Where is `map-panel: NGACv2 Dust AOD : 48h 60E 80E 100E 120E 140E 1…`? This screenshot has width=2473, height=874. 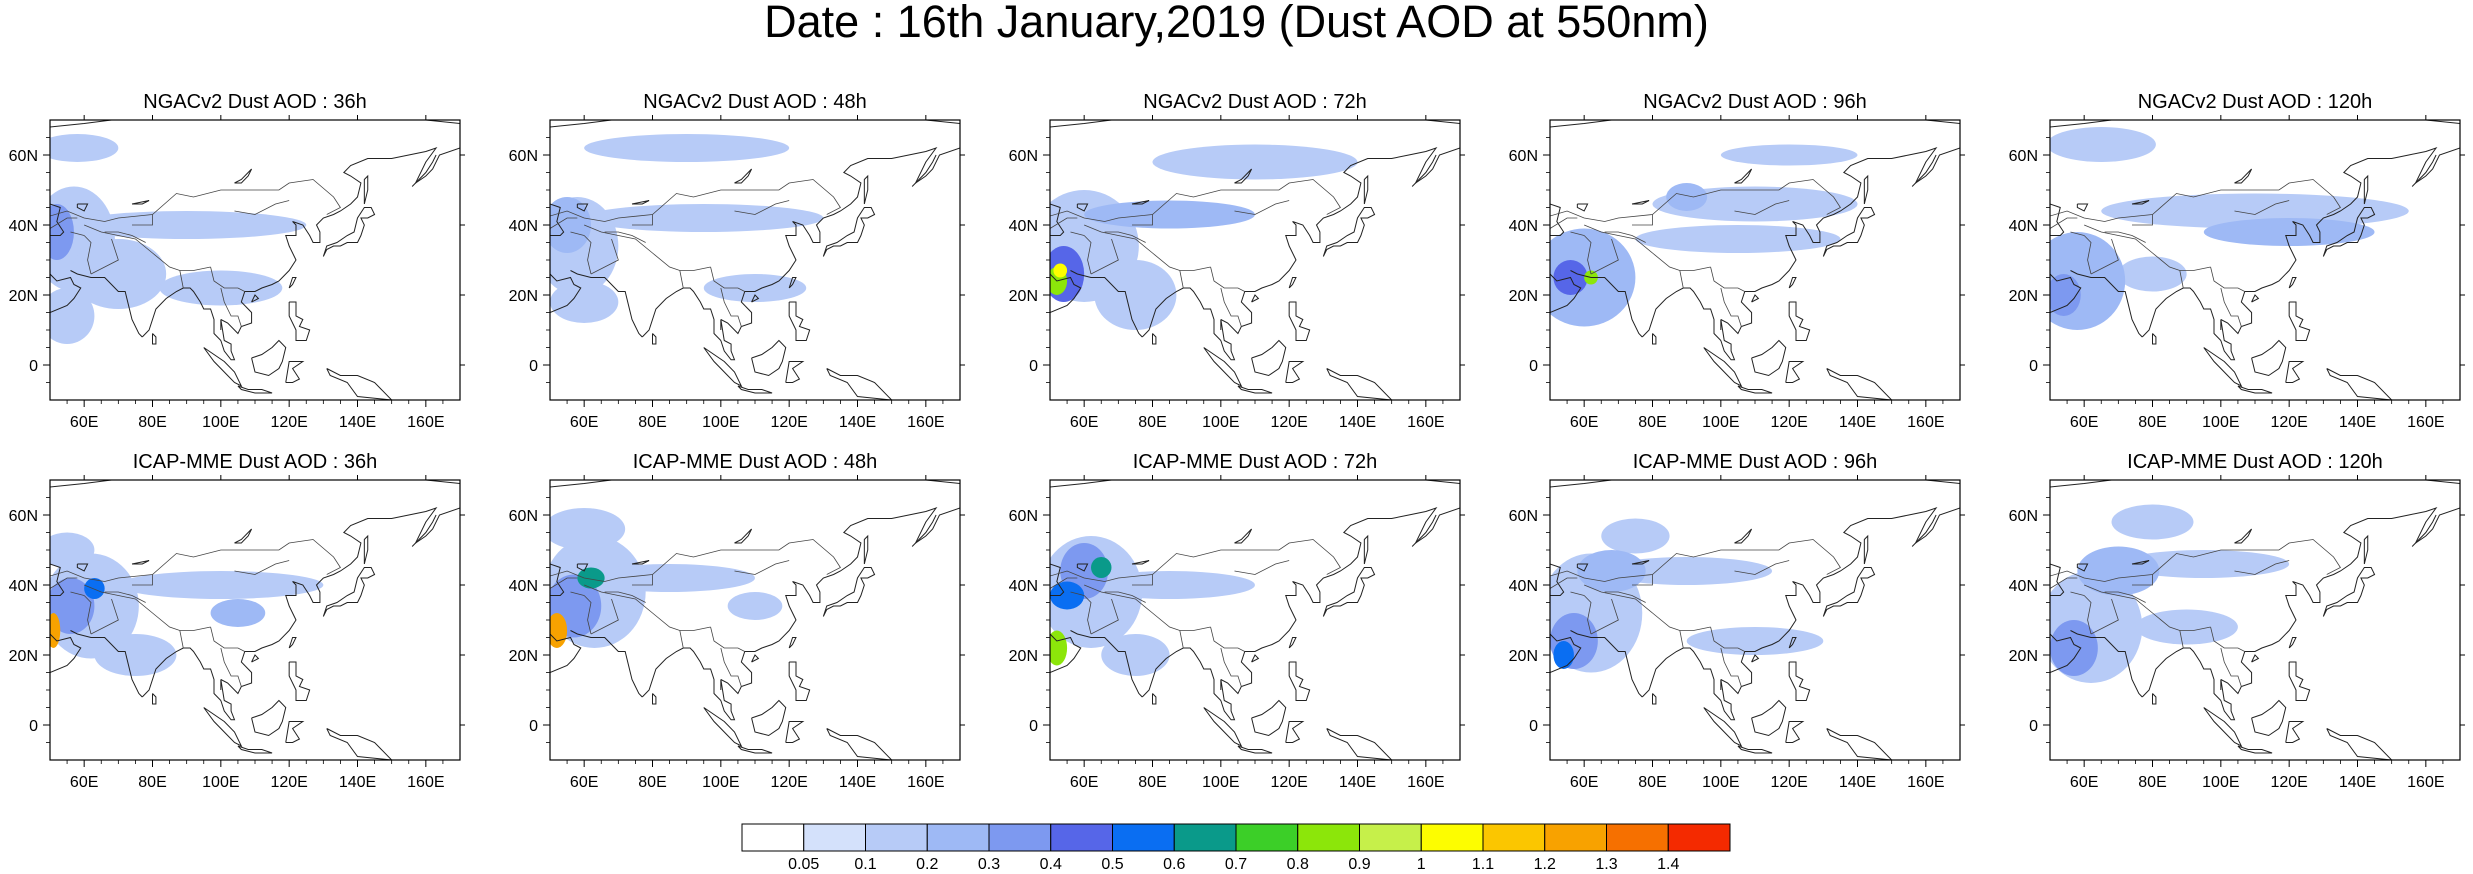
map-panel: NGACv2 Dust AOD : 48h 60E 80E 100E 120E 140E 1… is located at coordinates (737, 261).